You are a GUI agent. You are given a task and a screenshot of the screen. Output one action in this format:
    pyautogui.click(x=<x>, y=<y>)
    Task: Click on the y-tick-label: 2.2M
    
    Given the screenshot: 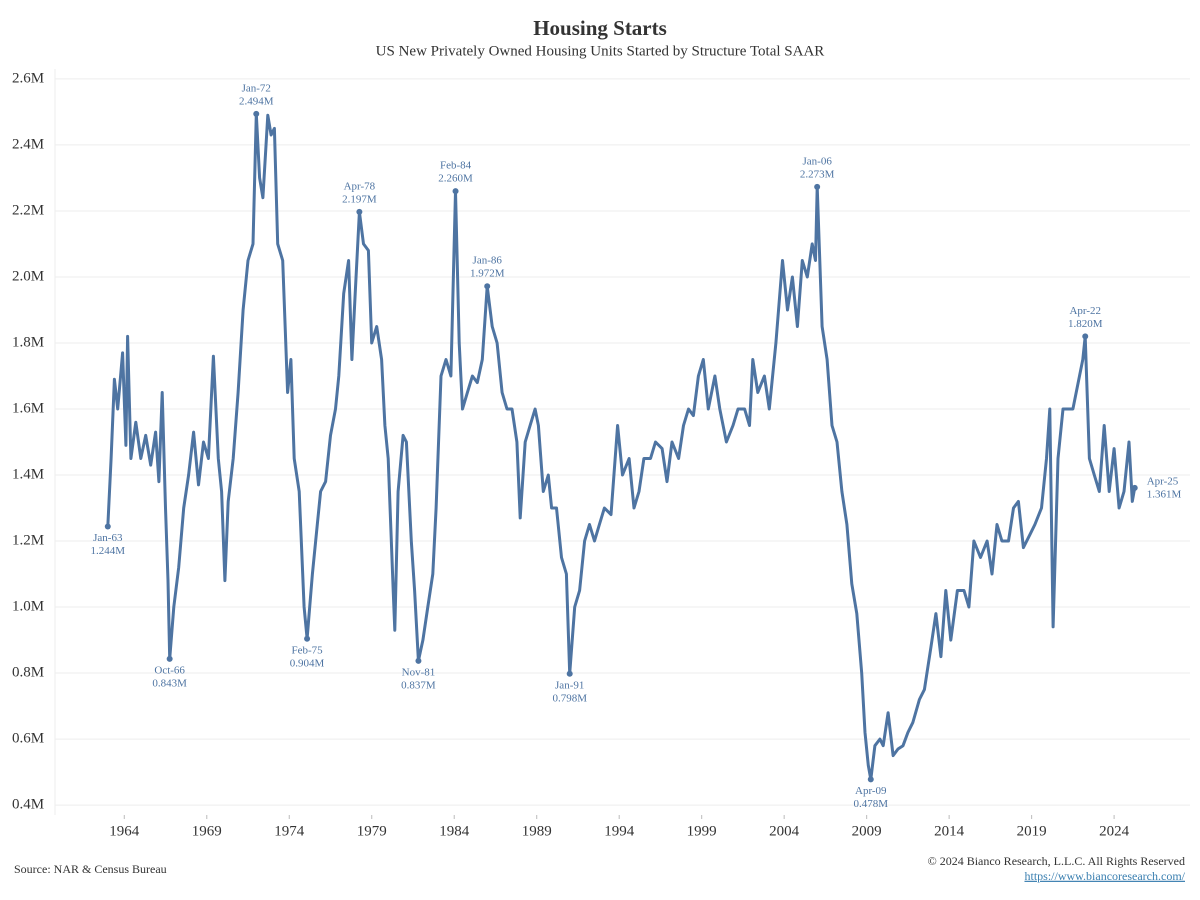 What is the action you would take?
    pyautogui.click(x=28, y=210)
    